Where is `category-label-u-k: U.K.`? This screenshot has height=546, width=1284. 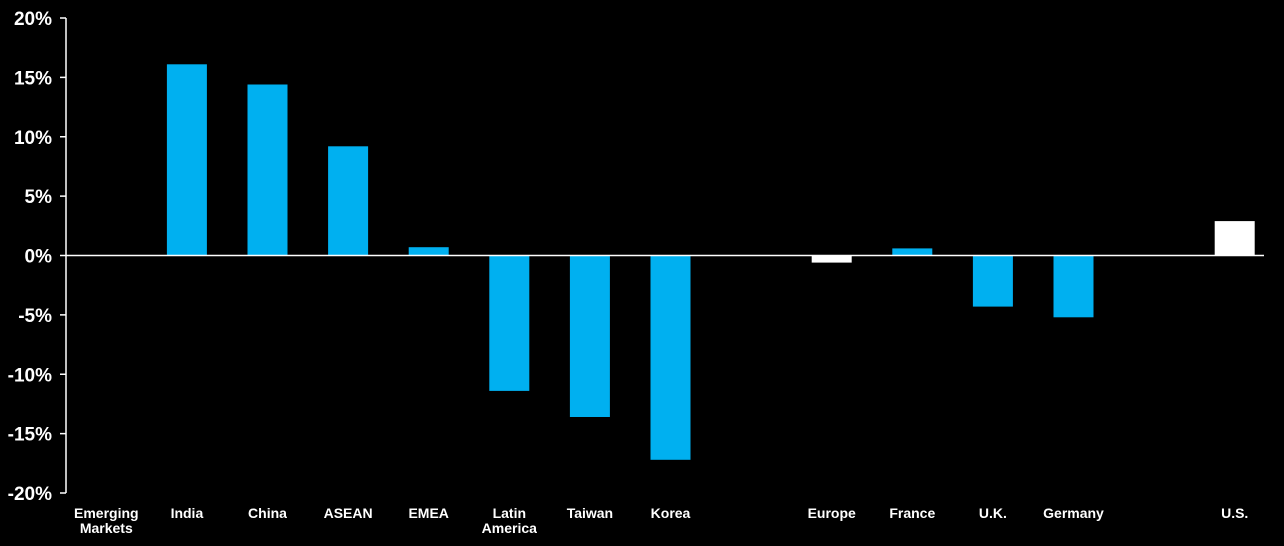 category-label-u-k: U.K. is located at coordinates (993, 513).